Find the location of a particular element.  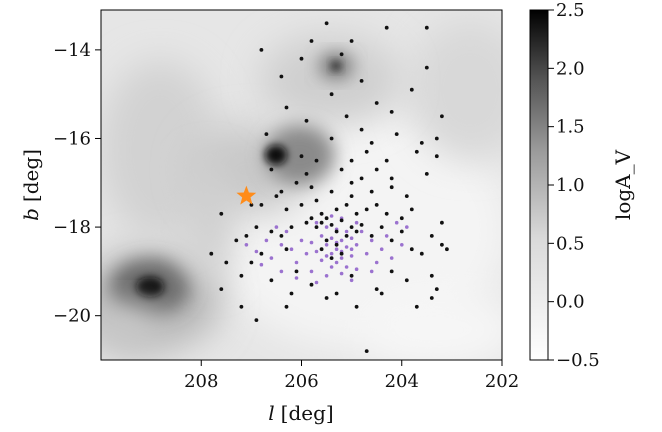

y-tick-label: −20 is located at coordinates (72, 316).